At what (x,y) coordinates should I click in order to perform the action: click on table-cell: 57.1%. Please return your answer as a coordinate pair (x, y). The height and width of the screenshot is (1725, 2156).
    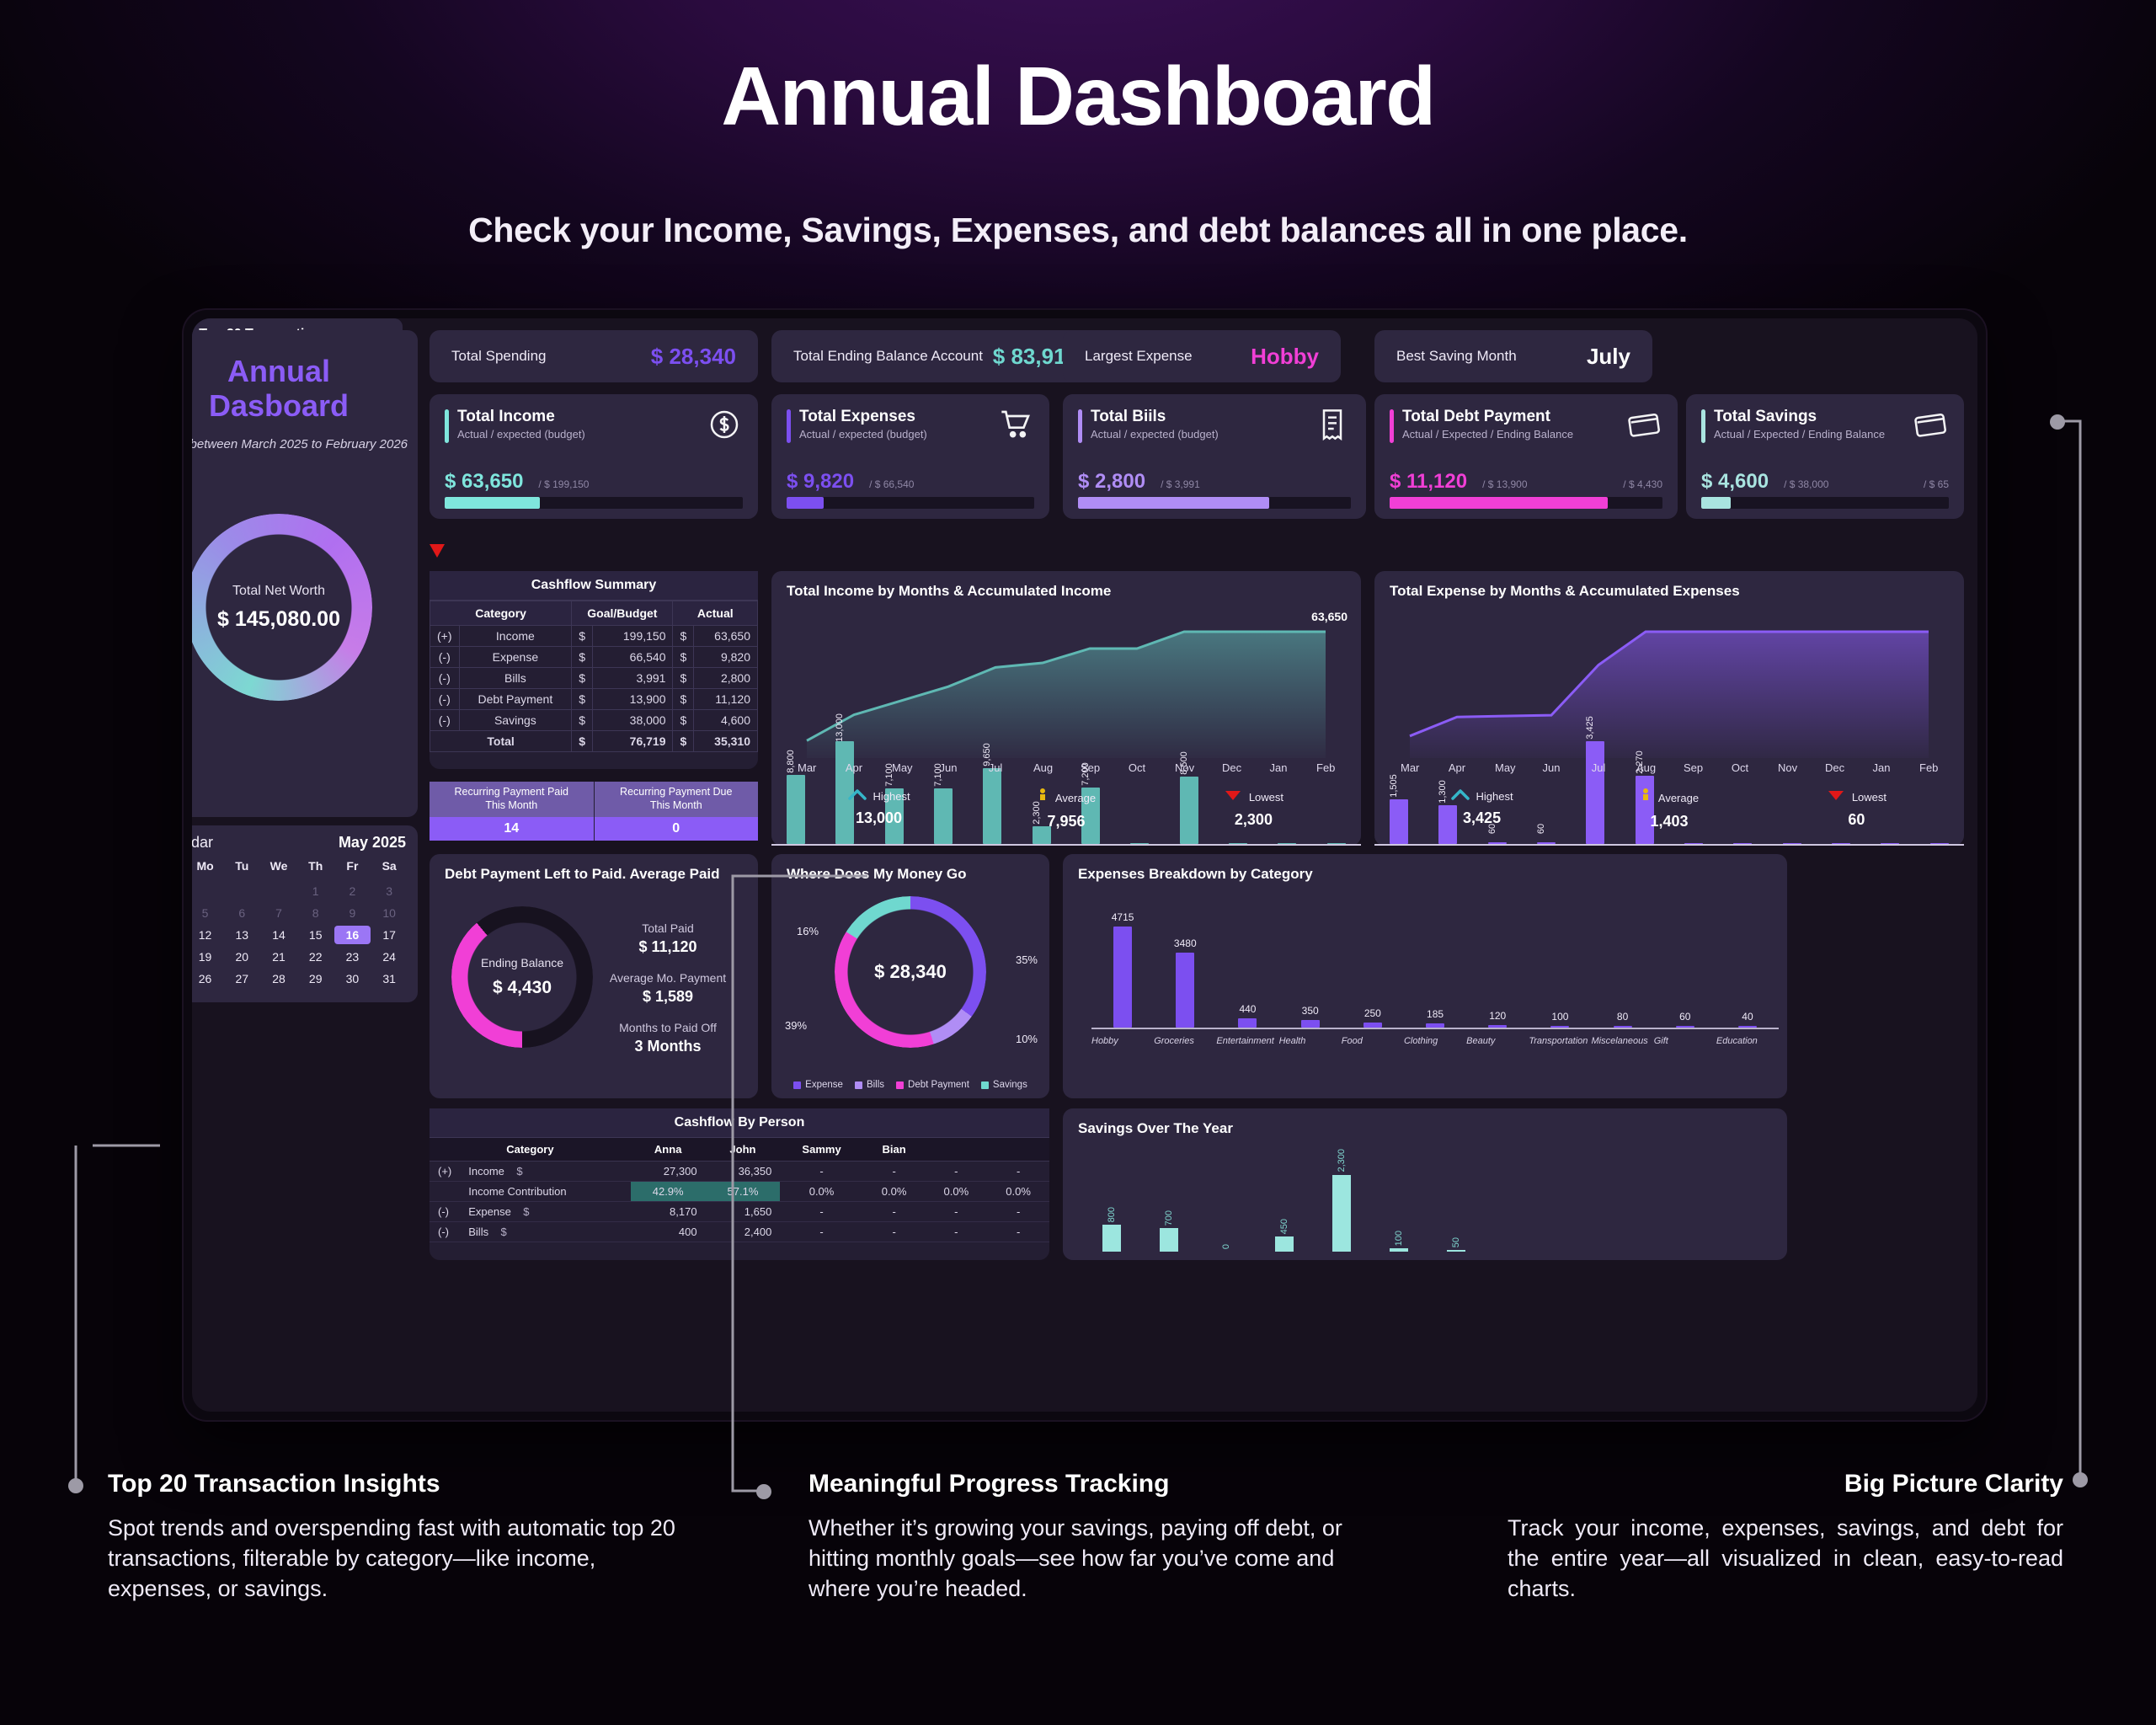
    Looking at the image, I should click on (743, 1191).